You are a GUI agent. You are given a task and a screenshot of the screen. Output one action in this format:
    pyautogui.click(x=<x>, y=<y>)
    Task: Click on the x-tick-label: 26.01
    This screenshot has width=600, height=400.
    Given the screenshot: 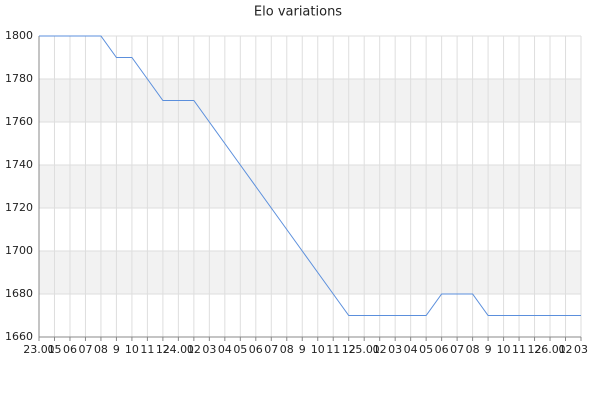 What is the action you would take?
    pyautogui.click(x=550, y=349)
    